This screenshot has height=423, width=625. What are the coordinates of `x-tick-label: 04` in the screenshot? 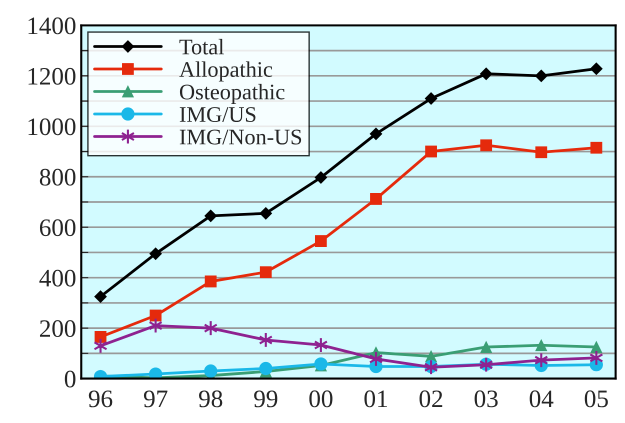 It's located at (542, 399).